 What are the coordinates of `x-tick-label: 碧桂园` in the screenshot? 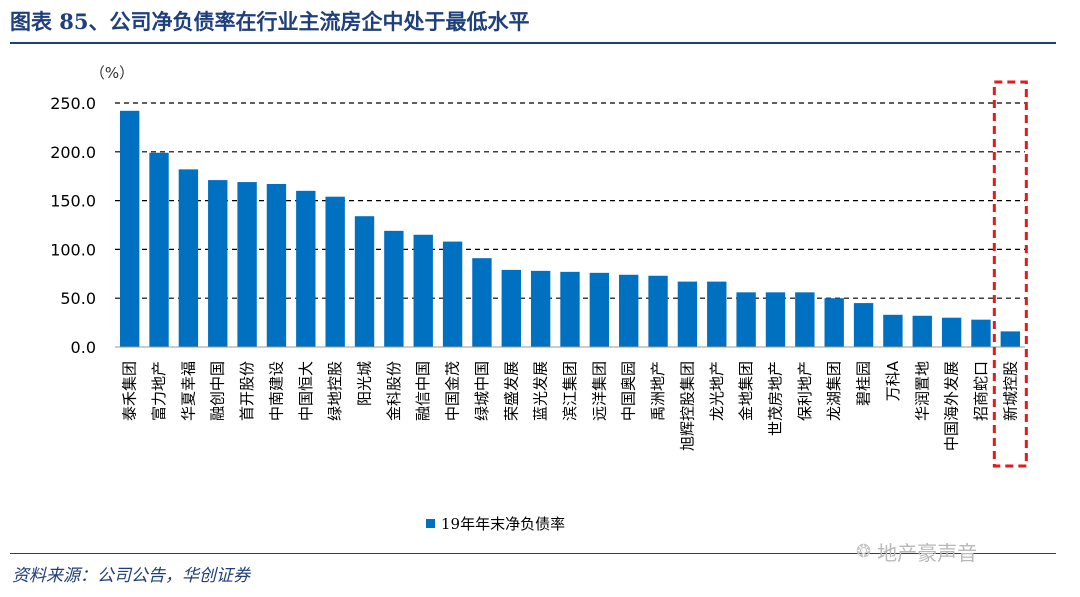 It's located at (864, 383).